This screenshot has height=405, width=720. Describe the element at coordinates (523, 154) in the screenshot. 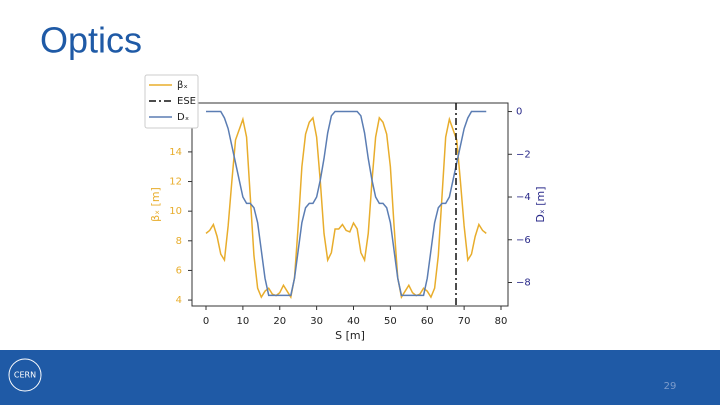

I see `y2-tick-label: −2` at that location.